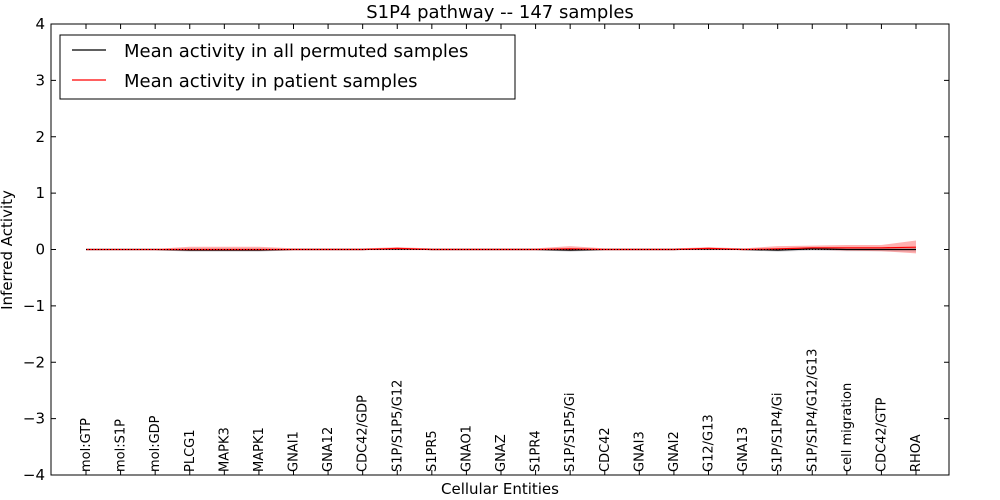 Image resolution: width=1000 pixels, height=500 pixels. Describe the element at coordinates (34, 362) in the screenshot. I see `y-tick-label: −2` at that location.